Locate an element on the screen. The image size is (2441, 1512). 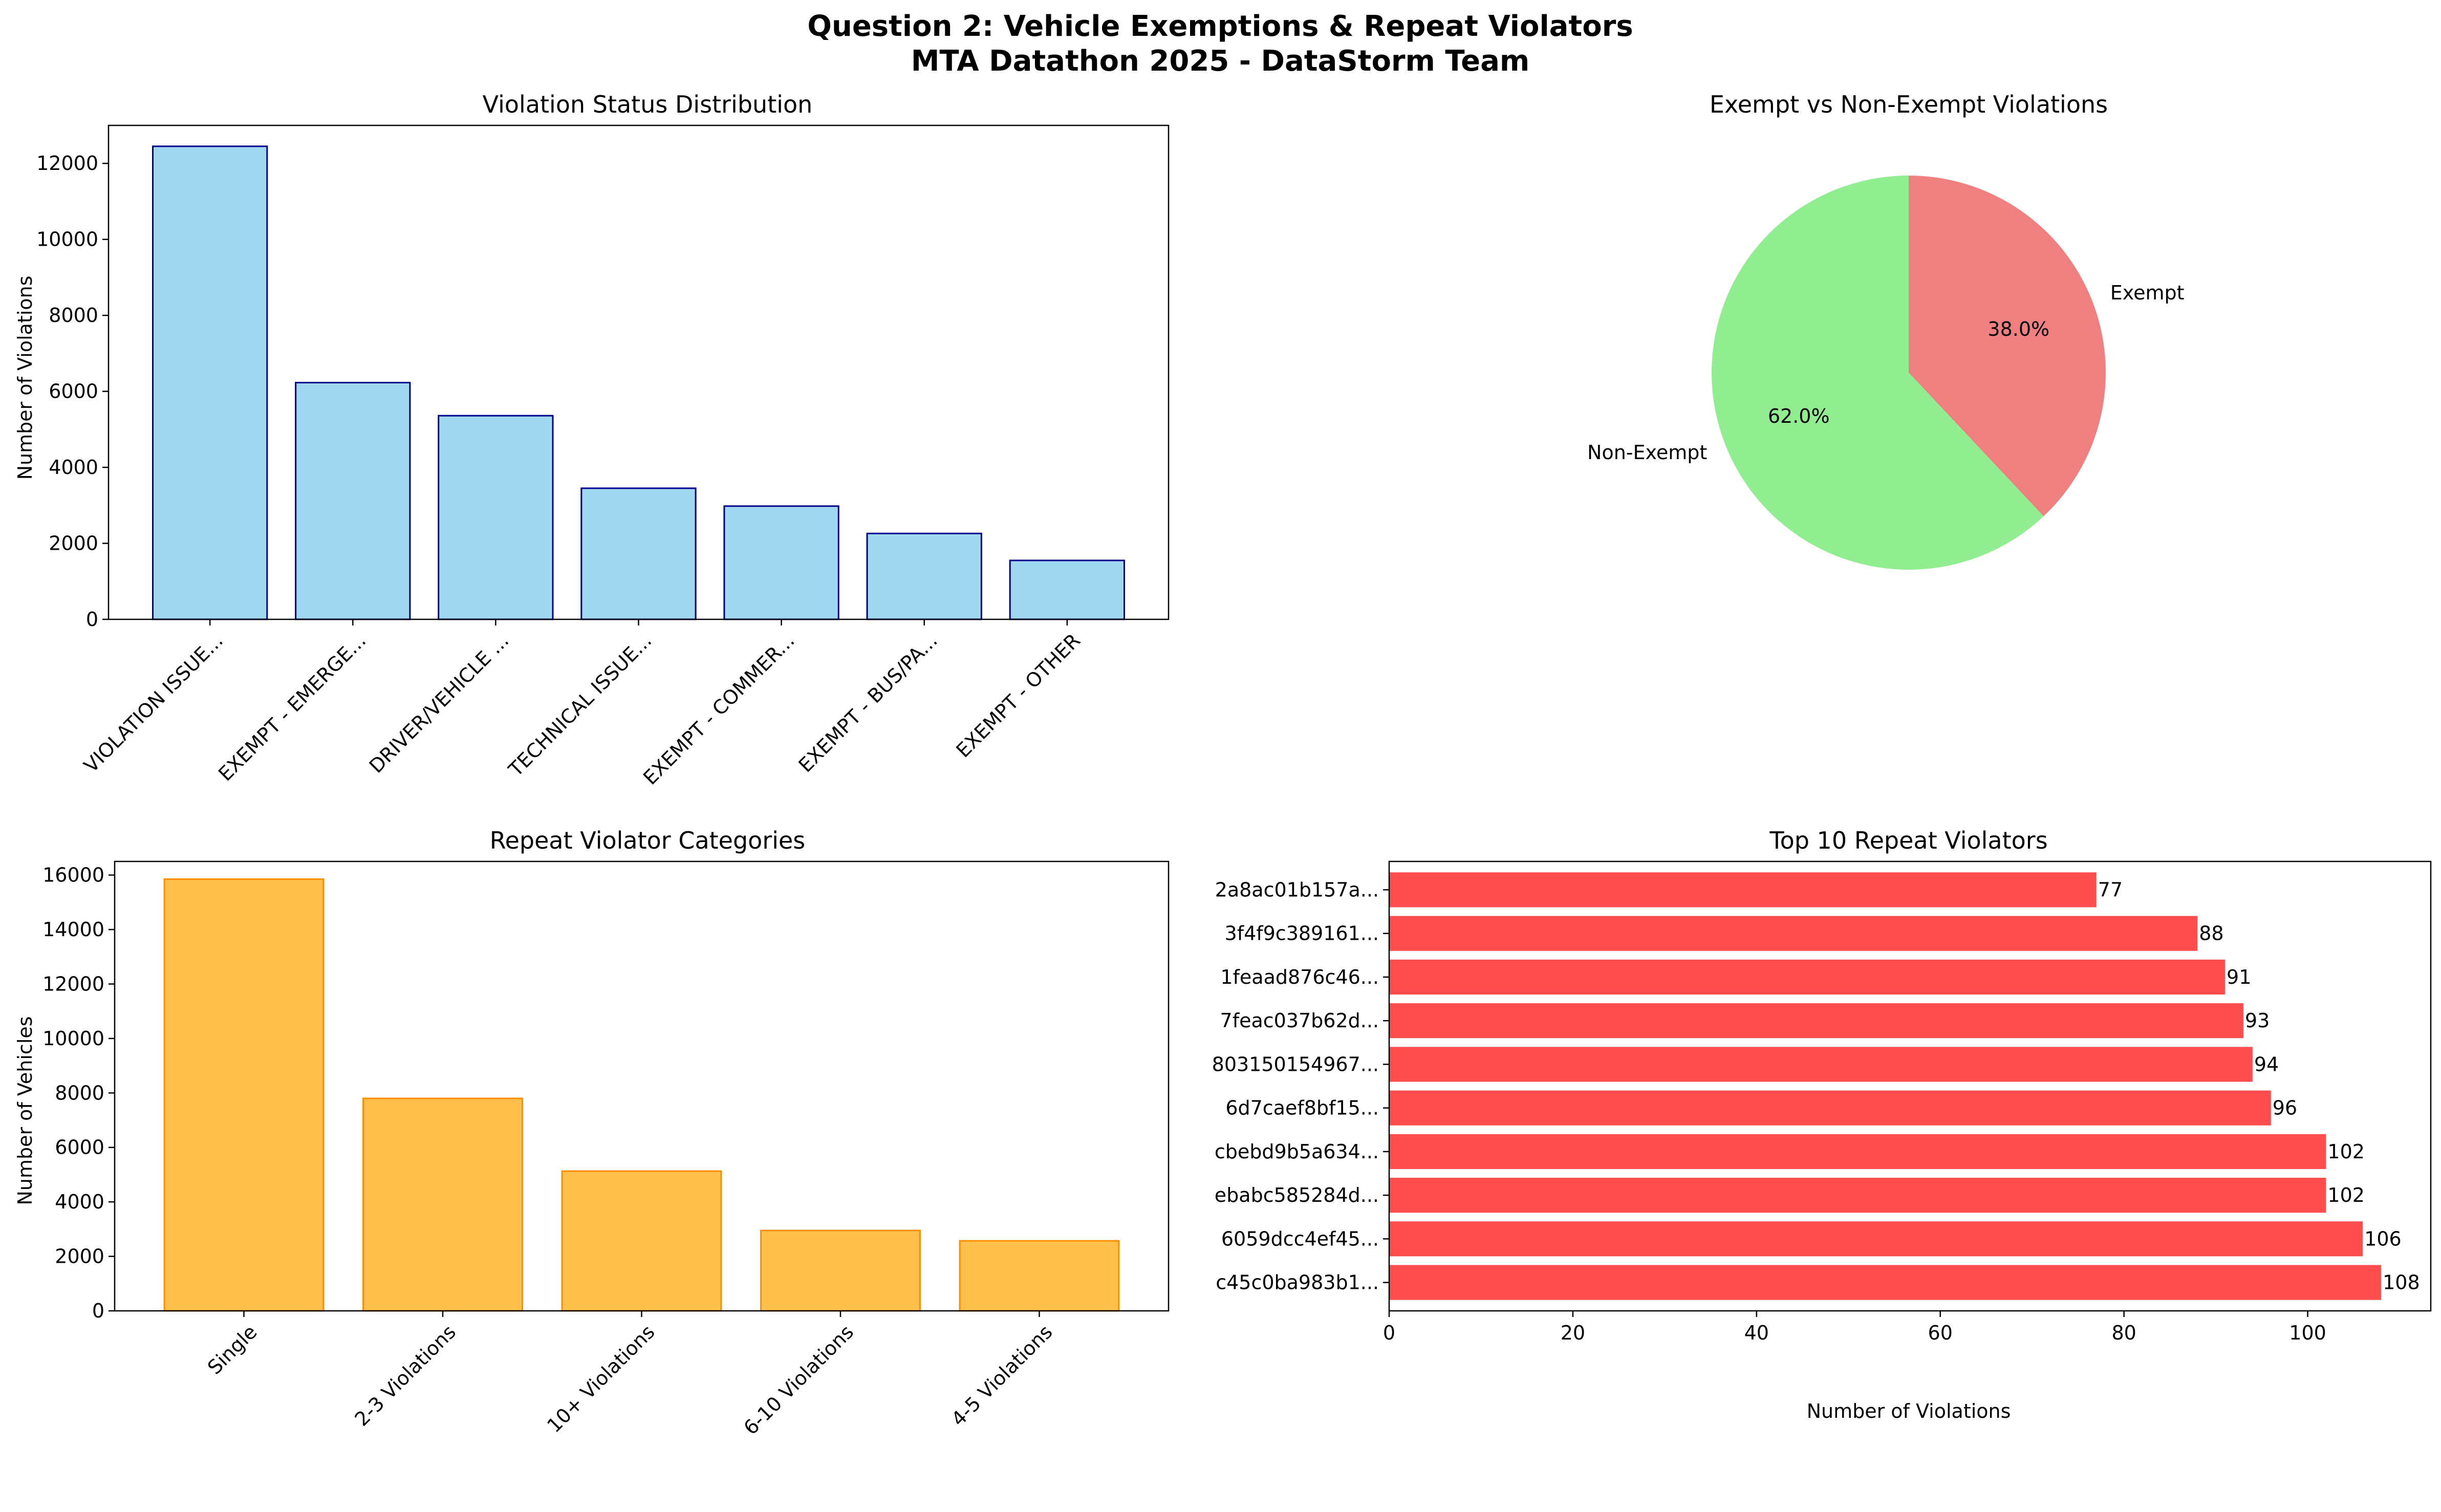
figure-title-line2: MTA Datathon 2025 - DataStorm Team is located at coordinates (1220, 61).